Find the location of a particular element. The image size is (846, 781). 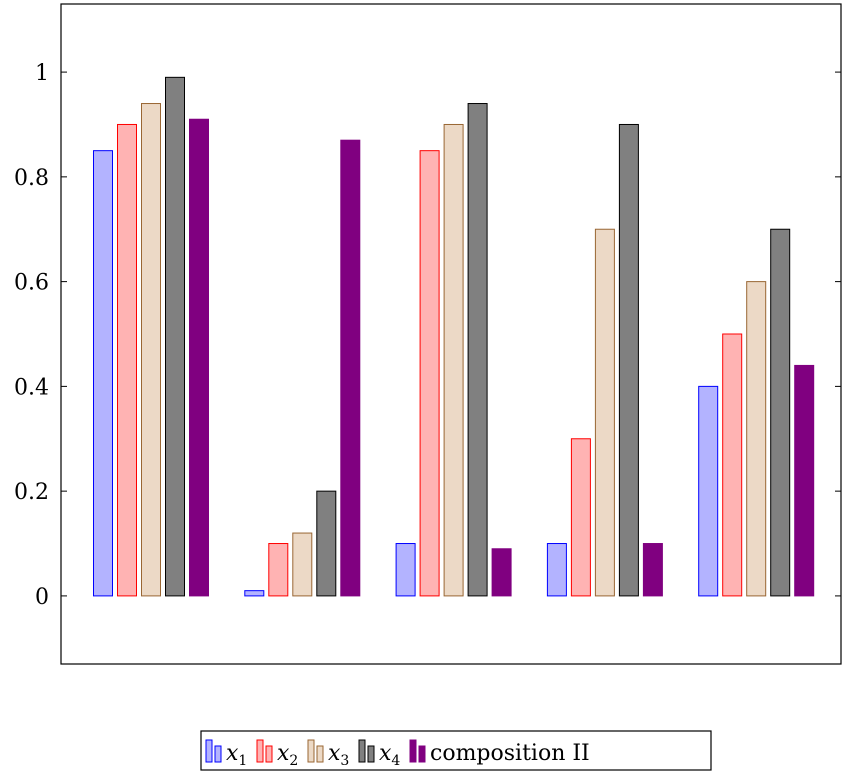

legend: x1 x2 x3 x4 composition II is located at coordinates (456, 750).